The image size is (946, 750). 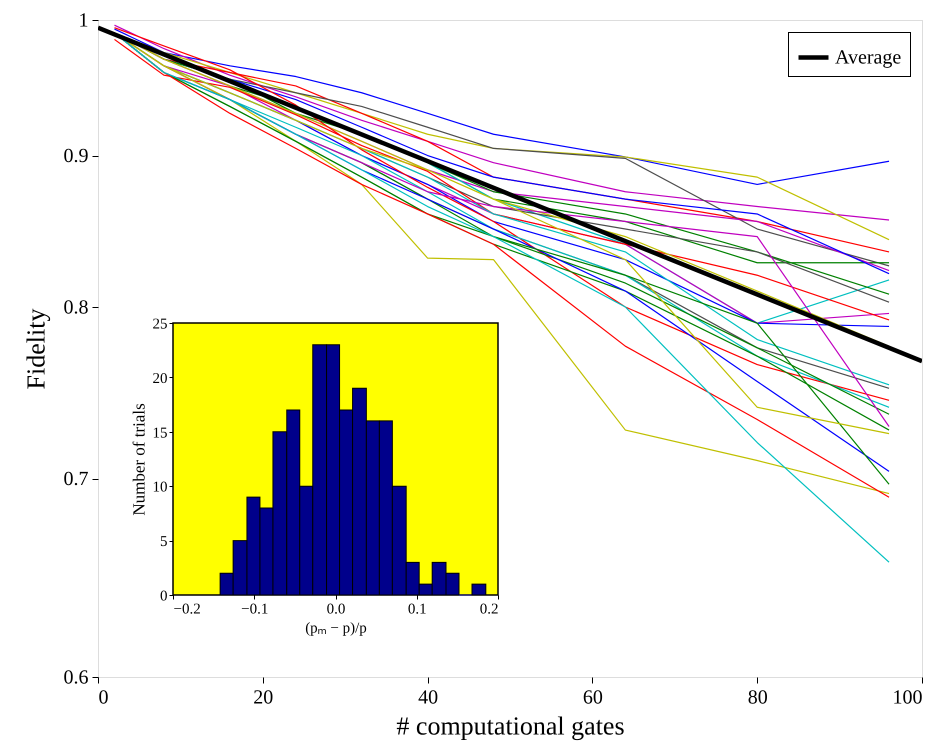 What do you see at coordinates (160, 433) in the screenshot?
I see `y-tick-label: 15` at bounding box center [160, 433].